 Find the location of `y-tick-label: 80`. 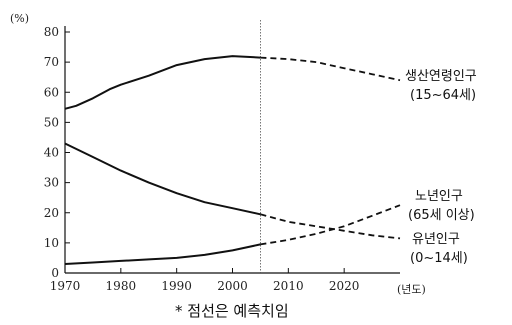

y-tick-label: 80 is located at coordinates (51, 32).